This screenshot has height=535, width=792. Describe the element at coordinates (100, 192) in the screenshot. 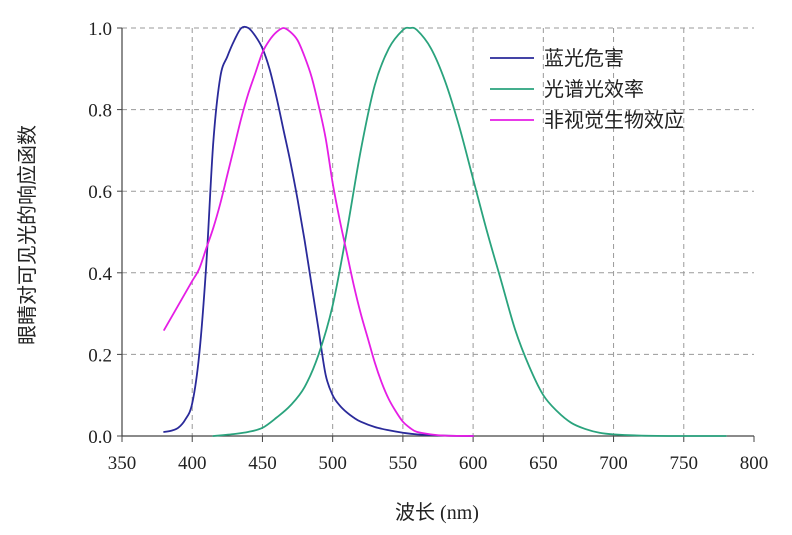

I see `y-tick-label: 0.6` at that location.